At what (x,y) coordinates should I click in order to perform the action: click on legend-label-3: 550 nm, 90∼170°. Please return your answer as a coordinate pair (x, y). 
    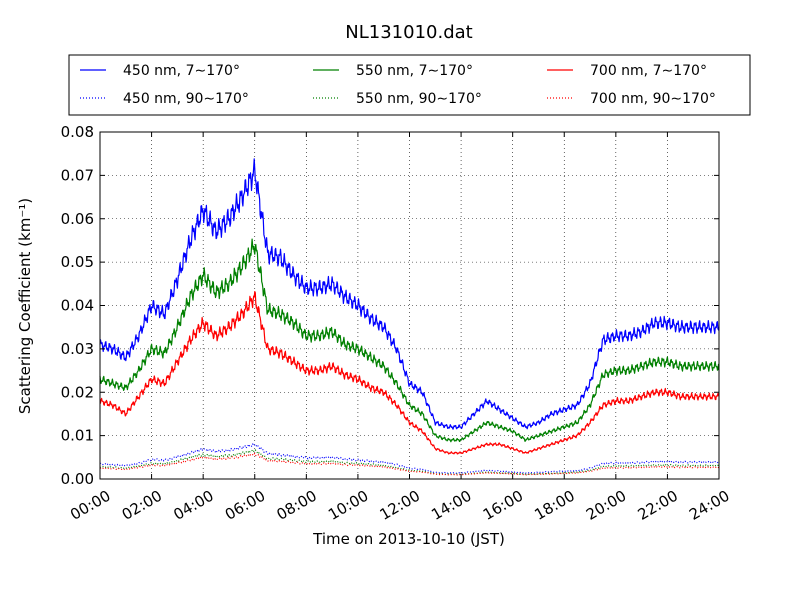
    Looking at the image, I should click on (419, 99).